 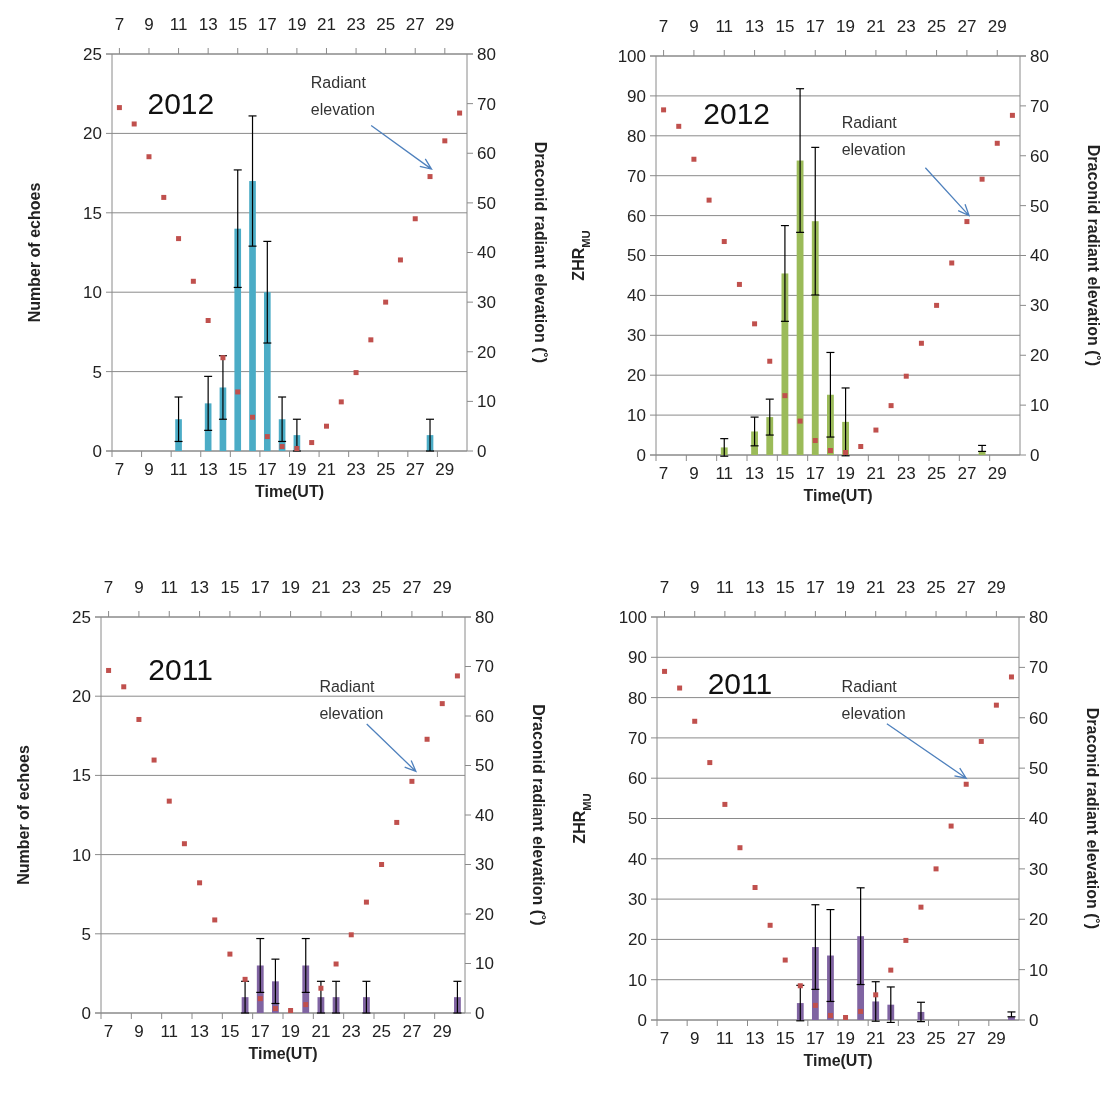 What do you see at coordinates (637, 698) in the screenshot?
I see `y-tick-label: 80` at bounding box center [637, 698].